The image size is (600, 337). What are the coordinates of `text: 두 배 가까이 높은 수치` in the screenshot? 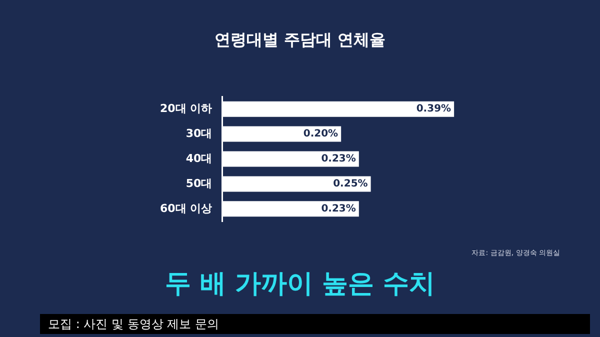 It's located at (300, 284).